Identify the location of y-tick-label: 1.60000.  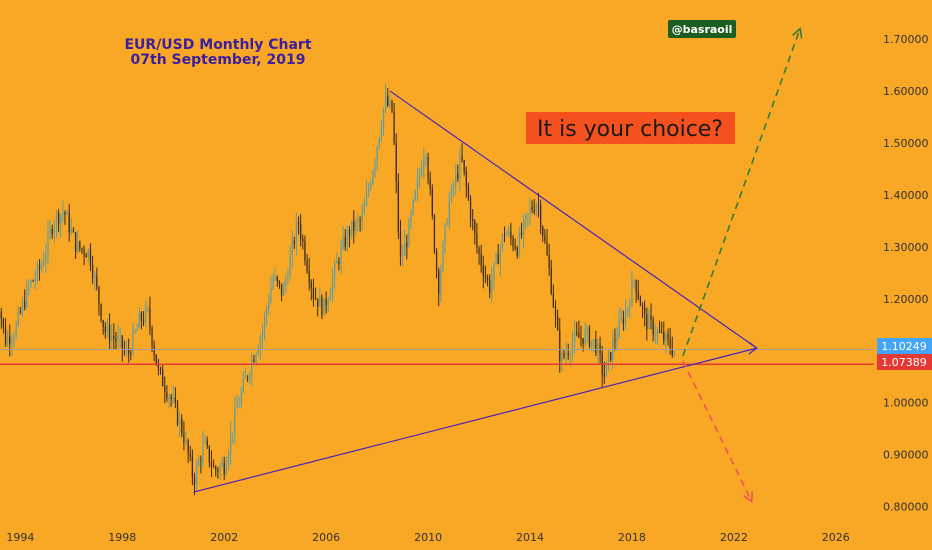
(906, 91).